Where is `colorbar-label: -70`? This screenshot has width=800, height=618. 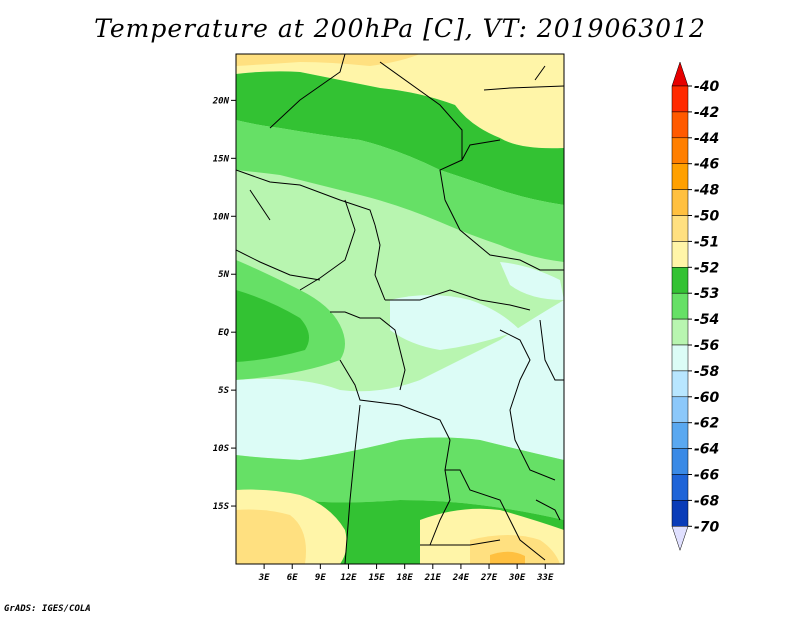 colorbar-label: -70 is located at coordinates (707, 527).